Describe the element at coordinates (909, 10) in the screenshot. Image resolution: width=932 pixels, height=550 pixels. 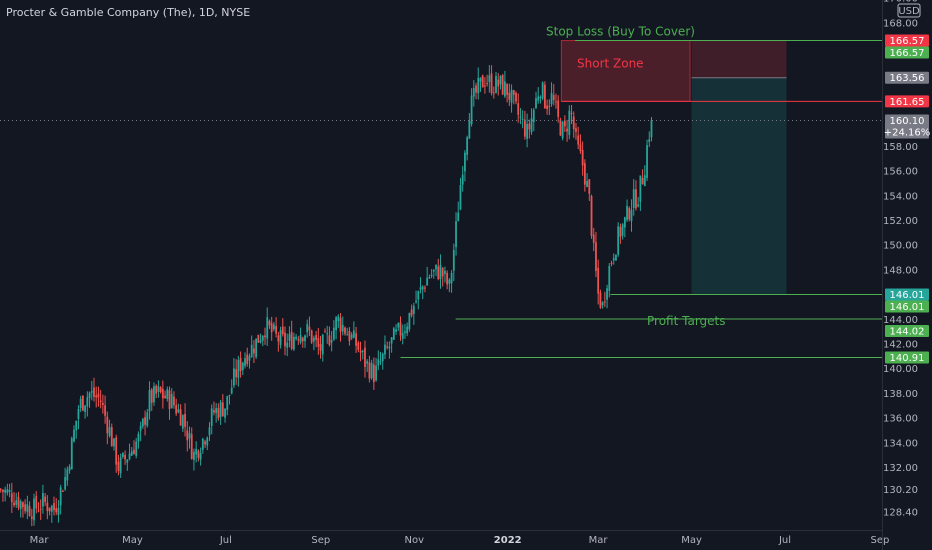
I see `currency-box` at that location.